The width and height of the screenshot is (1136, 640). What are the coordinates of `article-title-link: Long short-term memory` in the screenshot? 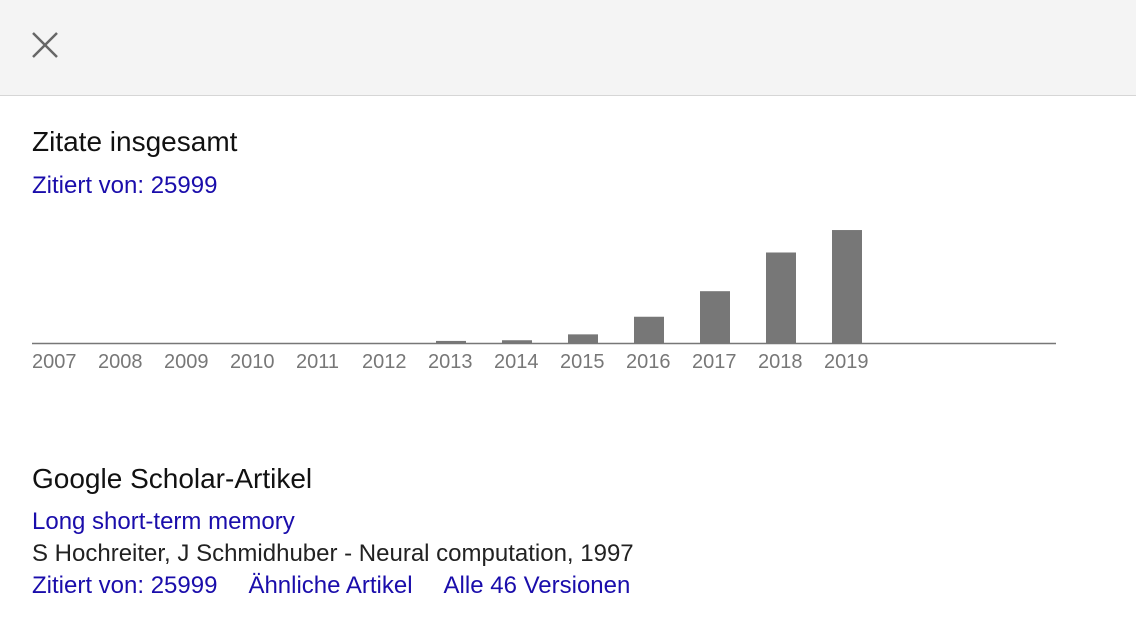 It's located at (163, 521).